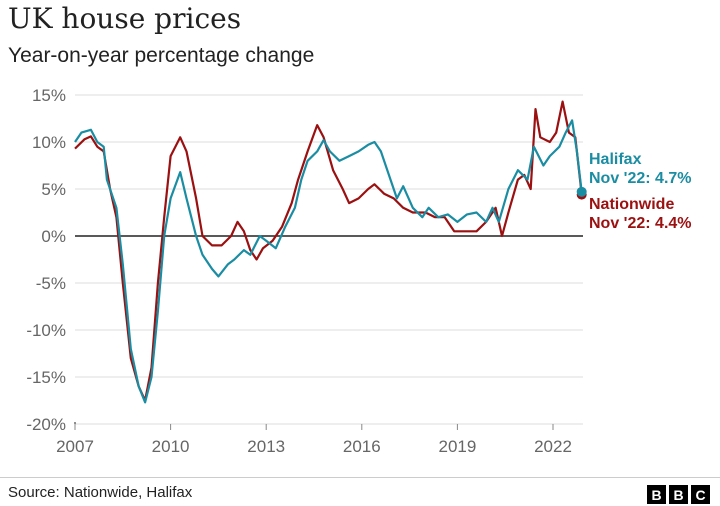  I want to click on source-note: Source: Nationwide, Halifax, so click(100, 492).